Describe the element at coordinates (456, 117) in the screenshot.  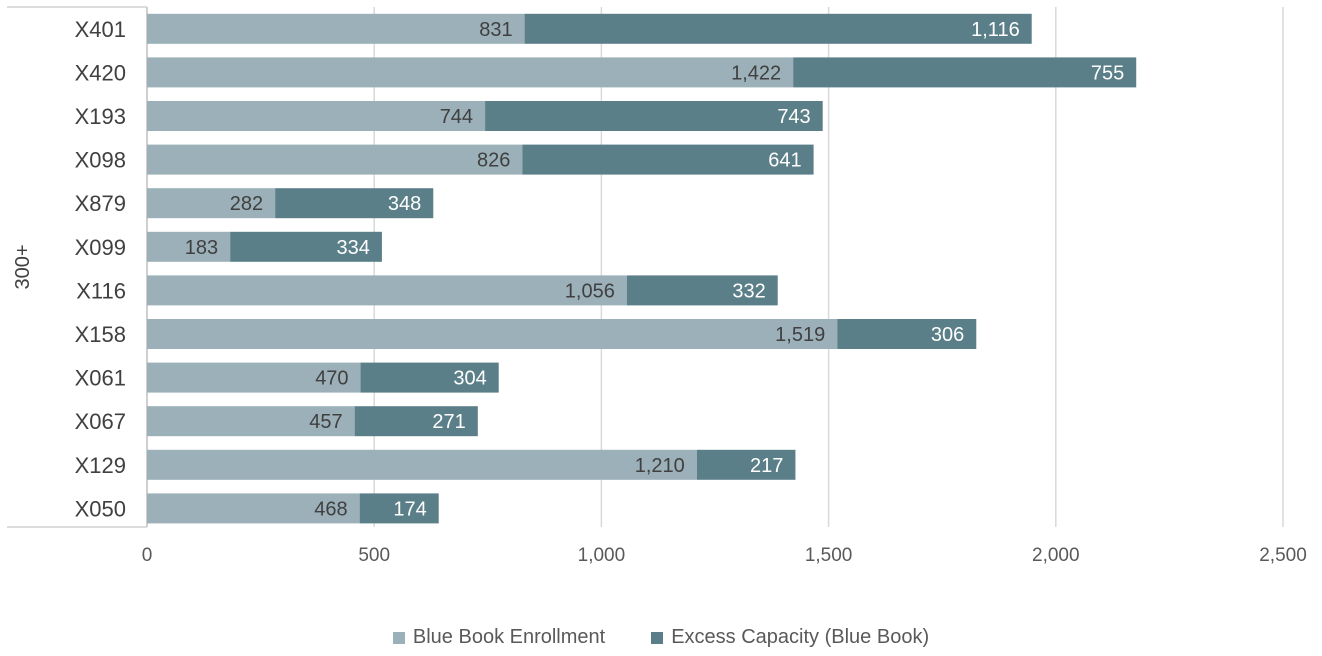
I see `value-label-enrollment: 744` at that location.